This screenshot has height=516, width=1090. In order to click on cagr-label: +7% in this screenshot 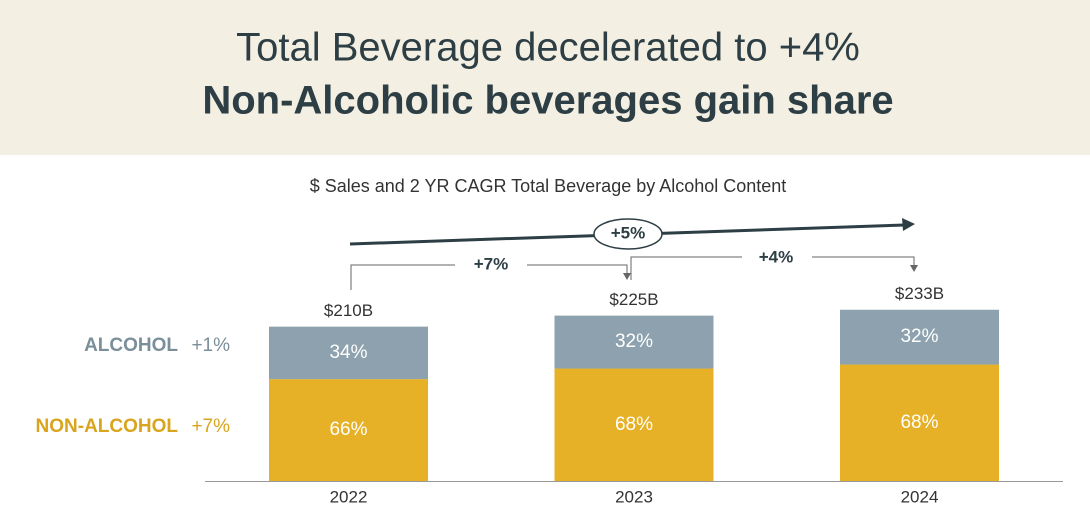, I will do `click(491, 263)`.